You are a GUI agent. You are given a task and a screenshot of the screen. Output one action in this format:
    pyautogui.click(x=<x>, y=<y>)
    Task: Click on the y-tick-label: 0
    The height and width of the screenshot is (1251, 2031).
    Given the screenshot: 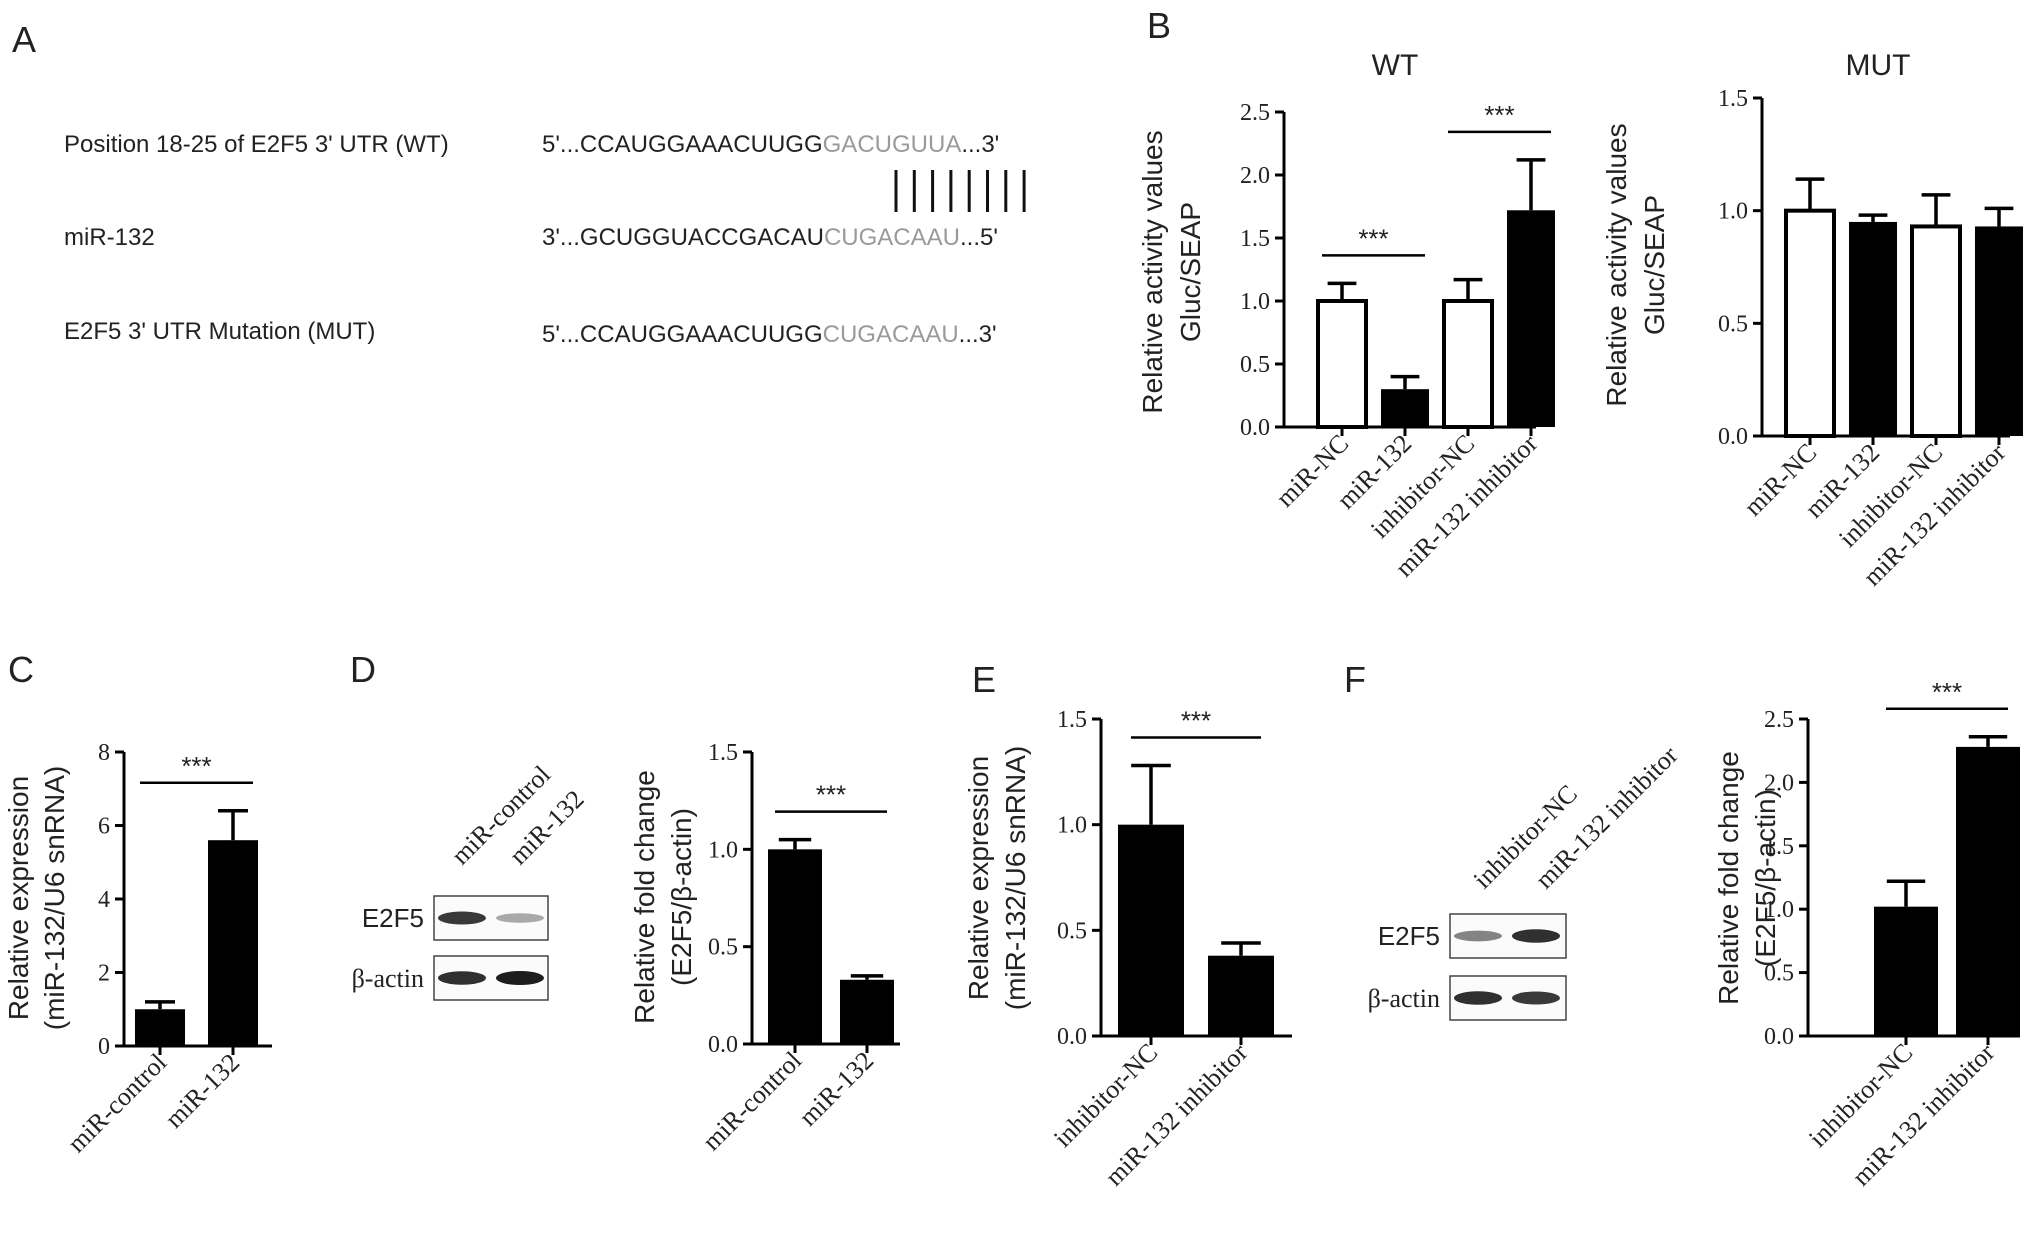 What is the action you would take?
    pyautogui.click(x=104, y=1047)
    